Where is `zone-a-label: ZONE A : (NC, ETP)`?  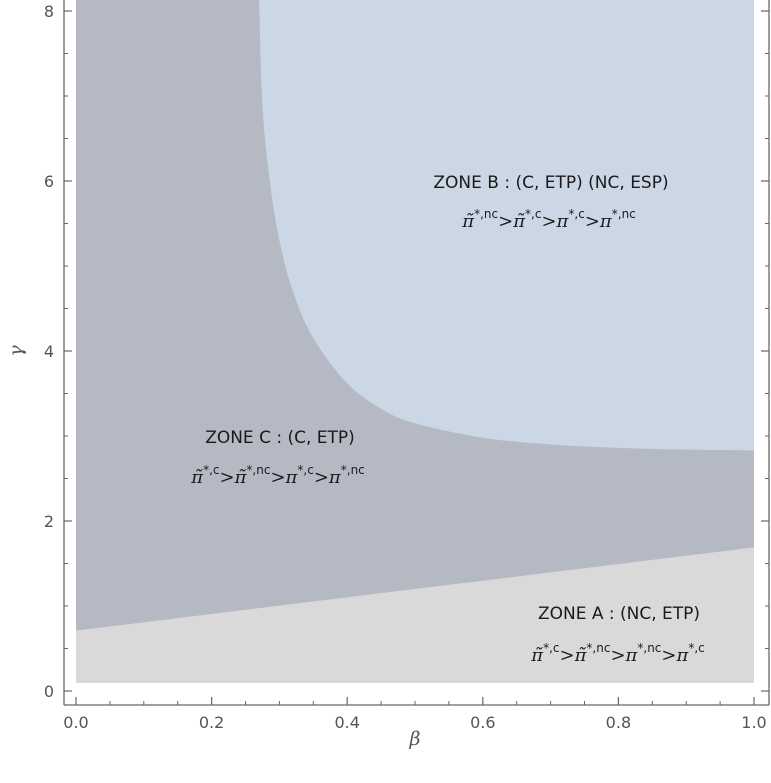 zone-a-label: ZONE A : (NC, ETP) is located at coordinates (619, 614).